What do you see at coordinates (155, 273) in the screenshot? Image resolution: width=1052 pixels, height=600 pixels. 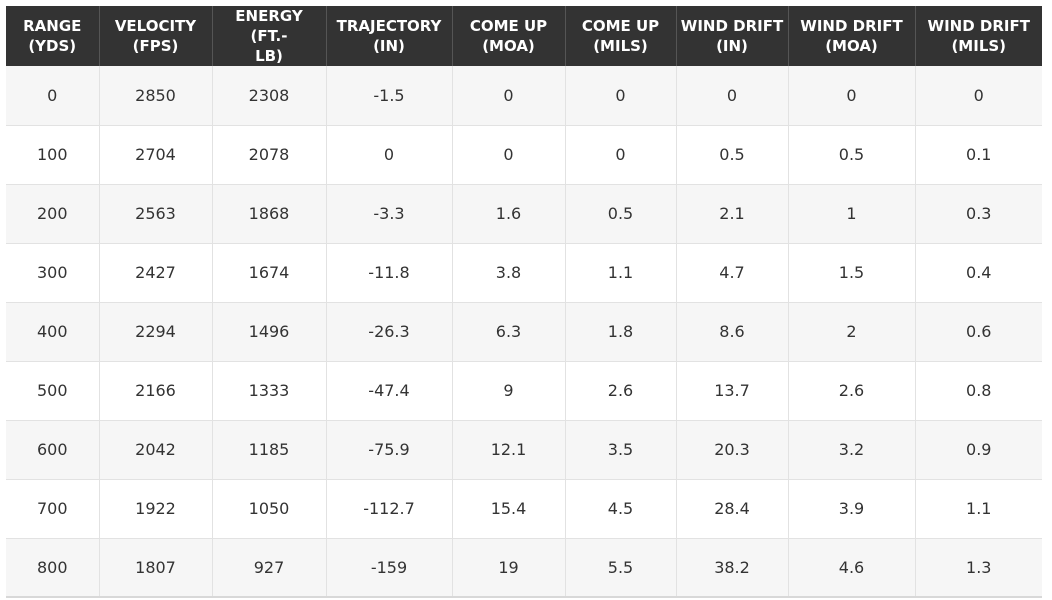 I see `table-cell: 2427` at bounding box center [155, 273].